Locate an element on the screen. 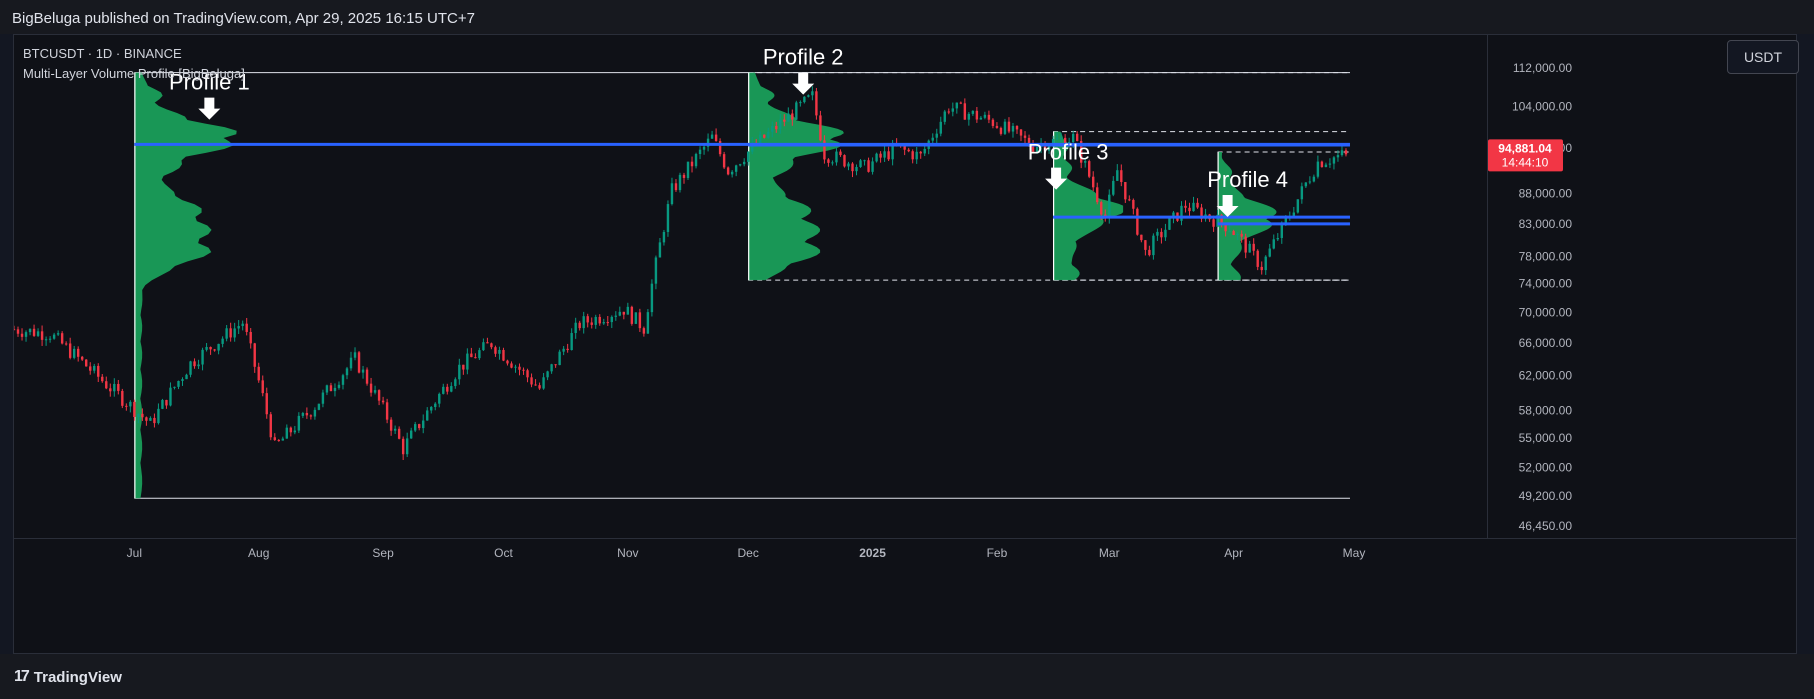 Image resolution: width=1814 pixels, height=699 pixels. indicator-legend: Multi-Layer Volume Profile [BigBeluga] is located at coordinates (134, 73).